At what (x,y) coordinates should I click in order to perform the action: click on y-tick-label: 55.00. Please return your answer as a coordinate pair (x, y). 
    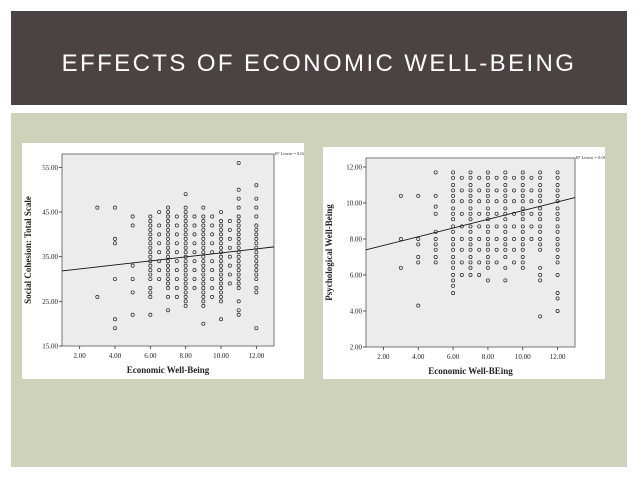
    Looking at the image, I should click on (50, 168).